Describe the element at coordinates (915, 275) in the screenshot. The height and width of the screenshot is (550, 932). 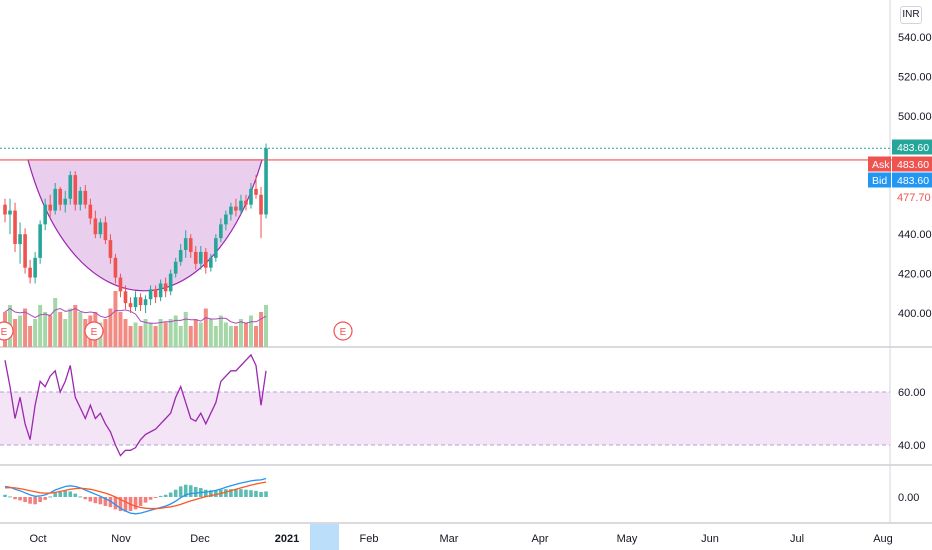
I see `price-tick-label: 420.00` at that location.